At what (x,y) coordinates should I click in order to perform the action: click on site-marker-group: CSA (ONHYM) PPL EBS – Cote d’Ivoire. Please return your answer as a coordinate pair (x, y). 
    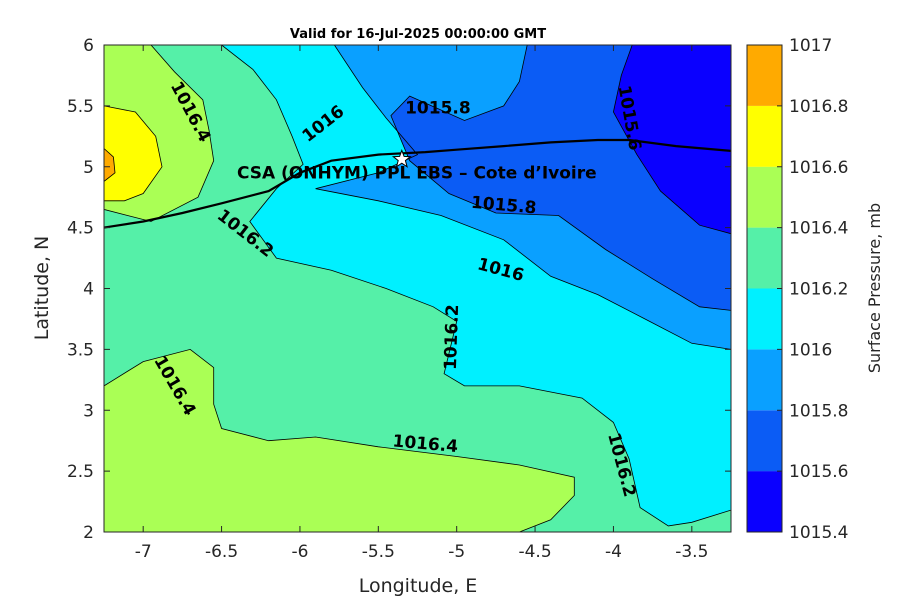
    Looking at the image, I should click on (417, 165).